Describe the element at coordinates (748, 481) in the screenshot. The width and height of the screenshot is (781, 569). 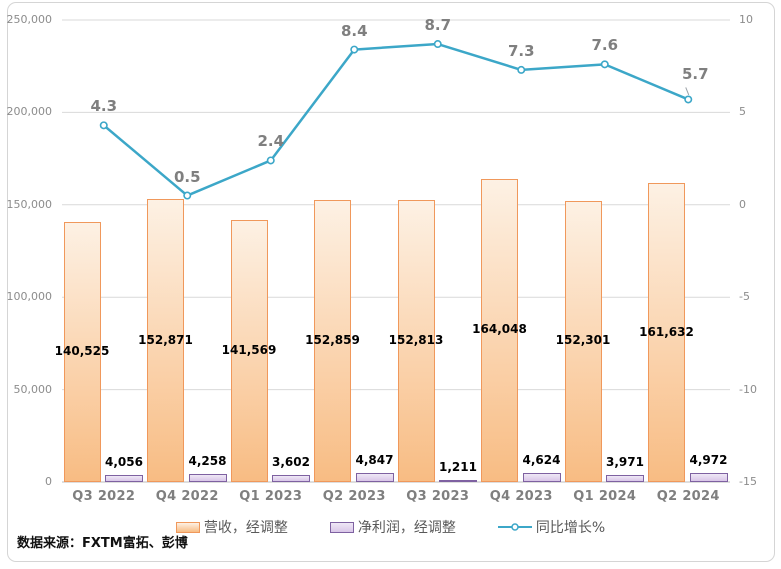
I see `right-axis-tick: -15` at that location.